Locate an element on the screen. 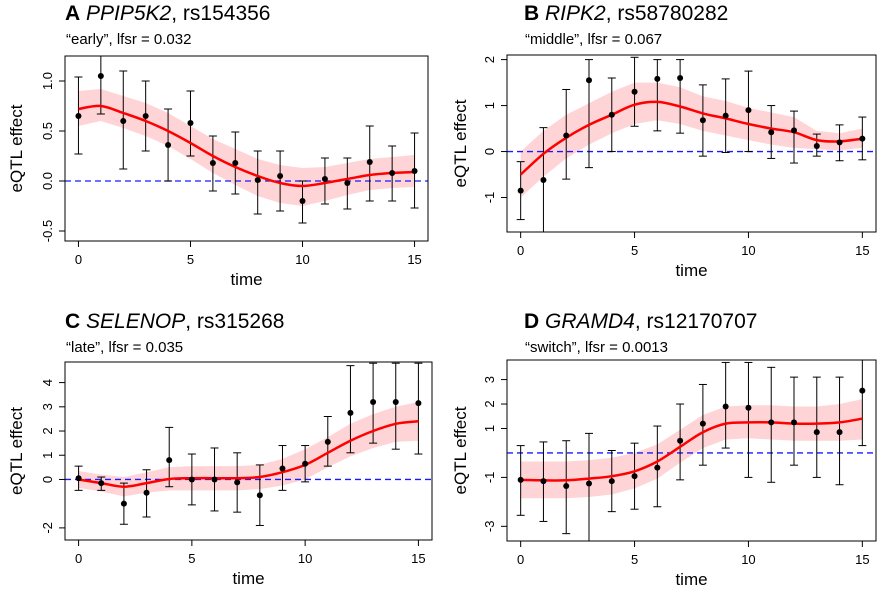 This screenshot has height=608, width=887. y-tick-label: 1.0 is located at coordinates (47, 81).